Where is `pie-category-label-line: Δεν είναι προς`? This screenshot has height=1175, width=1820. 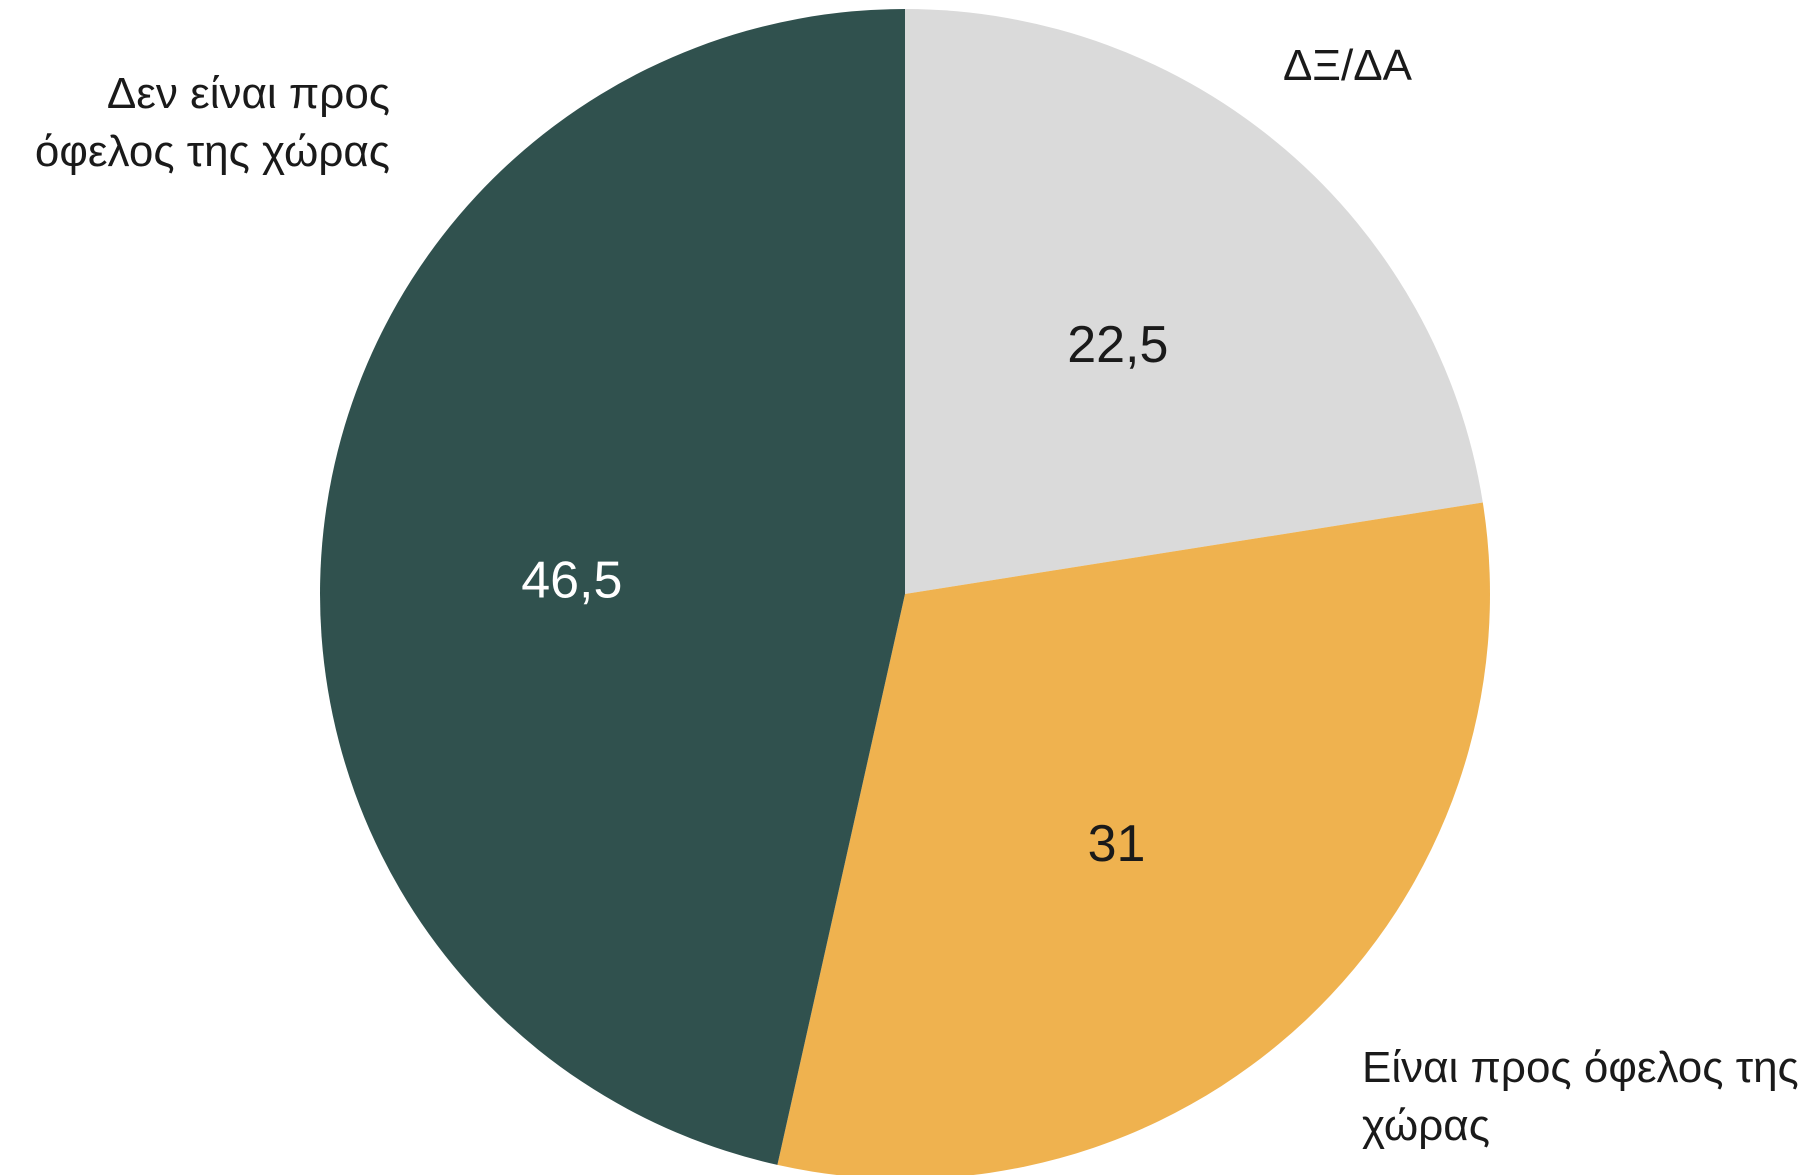 pie-category-label-line: Δεν είναι προς is located at coordinates (248, 93).